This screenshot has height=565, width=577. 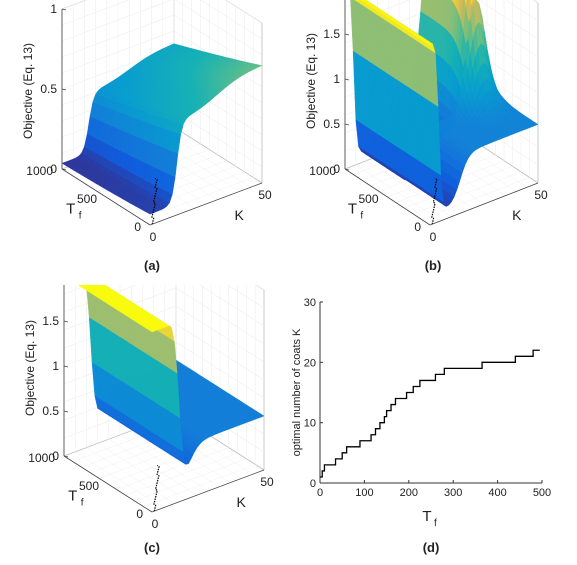 What do you see at coordinates (310, 303) in the screenshot?
I see `y-tick-label: 30` at bounding box center [310, 303].